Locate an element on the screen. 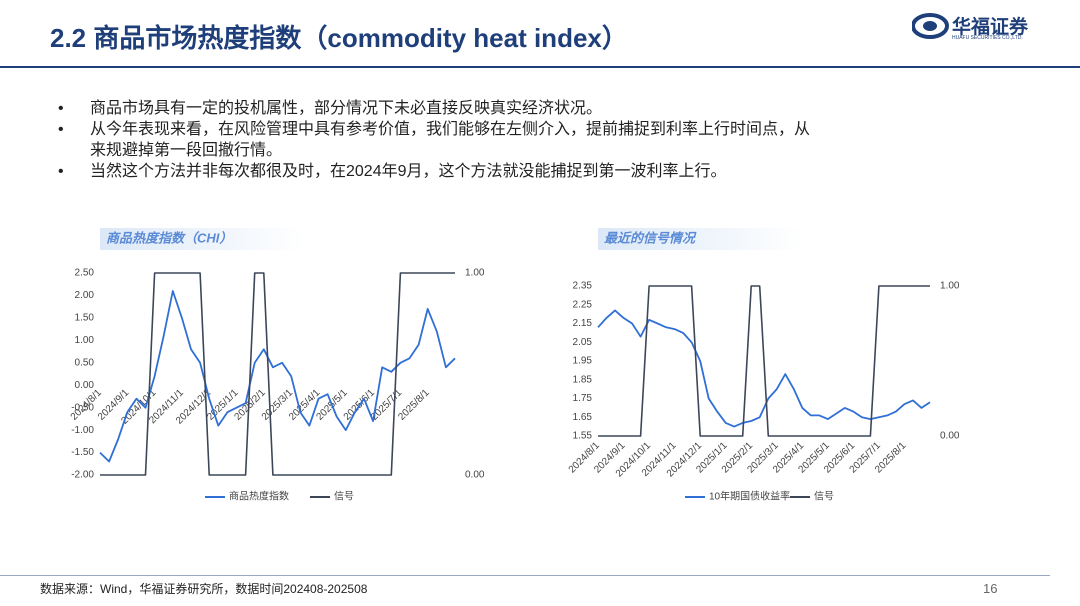 This screenshot has width=1080, height=606. y-tick-label: 2.15 is located at coordinates (583, 323).